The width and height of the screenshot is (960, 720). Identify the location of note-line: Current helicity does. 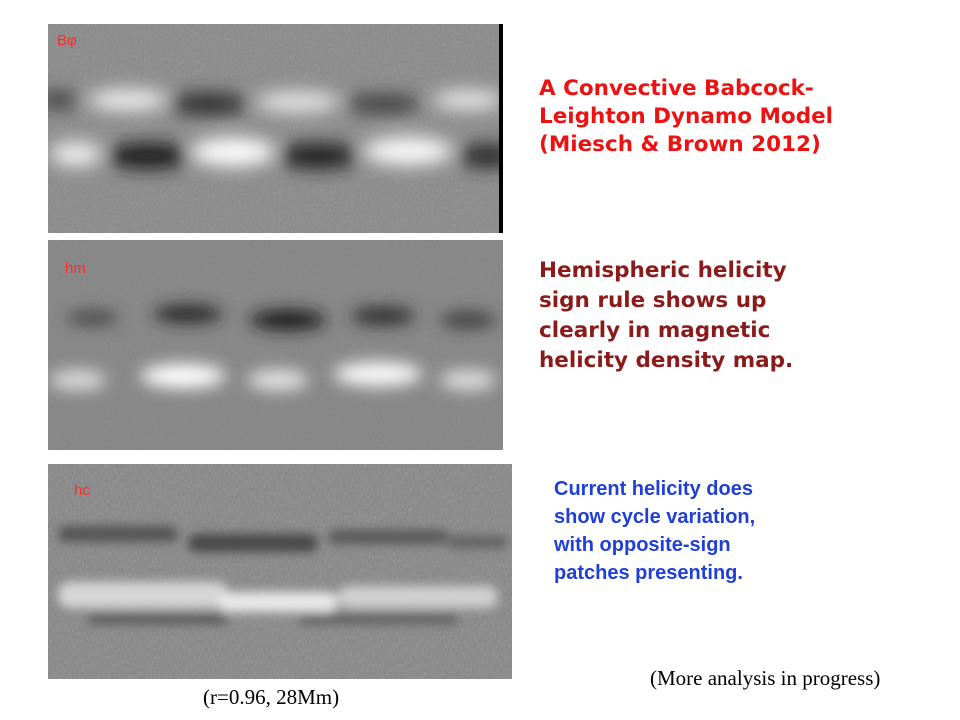
(653, 489).